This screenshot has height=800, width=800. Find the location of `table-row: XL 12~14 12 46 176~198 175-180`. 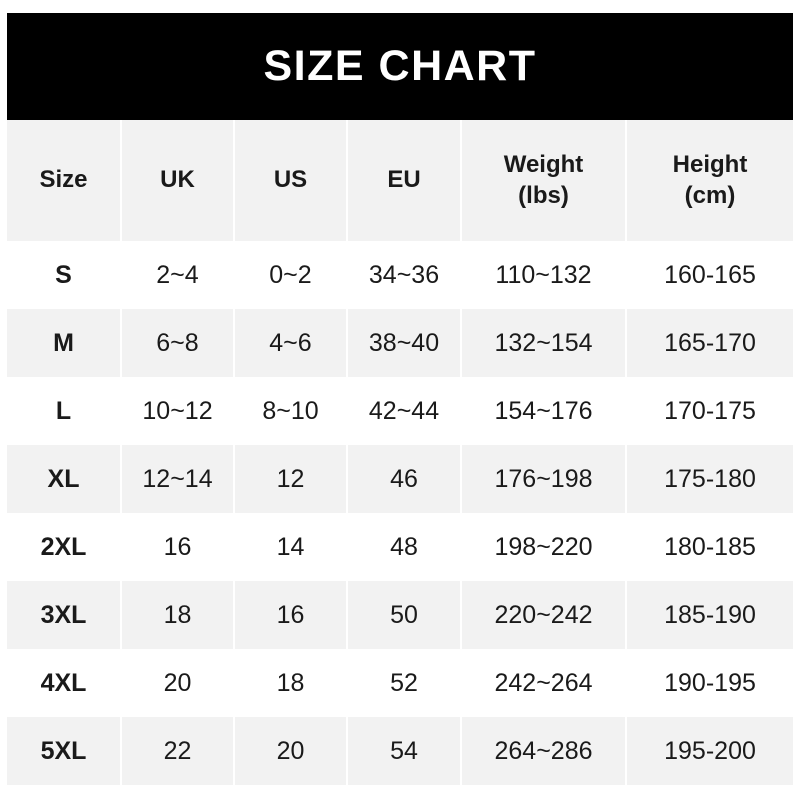

table-row: XL 12~14 12 46 176~198 175-180 is located at coordinates (400, 479).